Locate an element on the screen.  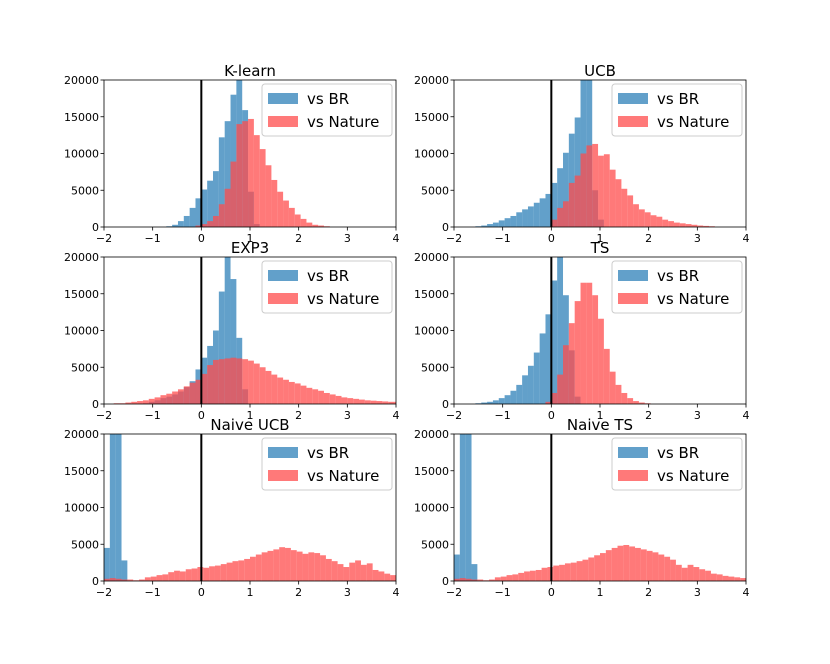
y-tick-label: 0 is located at coordinates (445, 404).